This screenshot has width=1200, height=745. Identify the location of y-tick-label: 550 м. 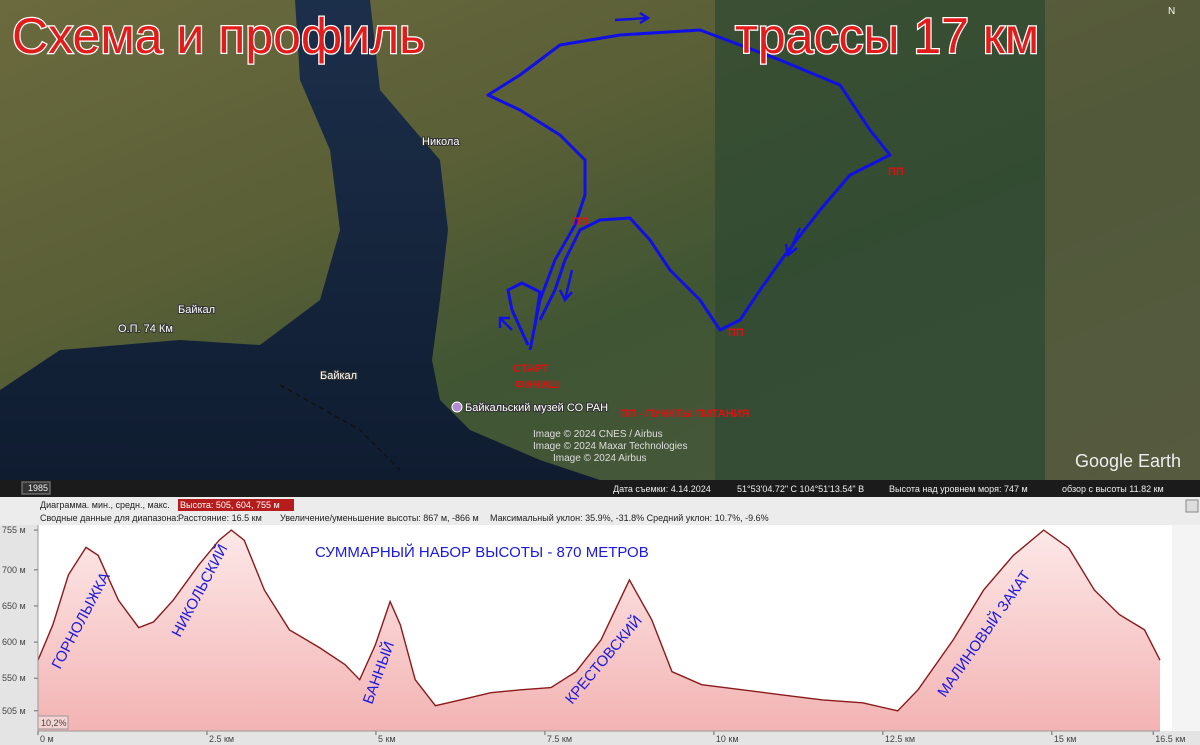
(14, 678).